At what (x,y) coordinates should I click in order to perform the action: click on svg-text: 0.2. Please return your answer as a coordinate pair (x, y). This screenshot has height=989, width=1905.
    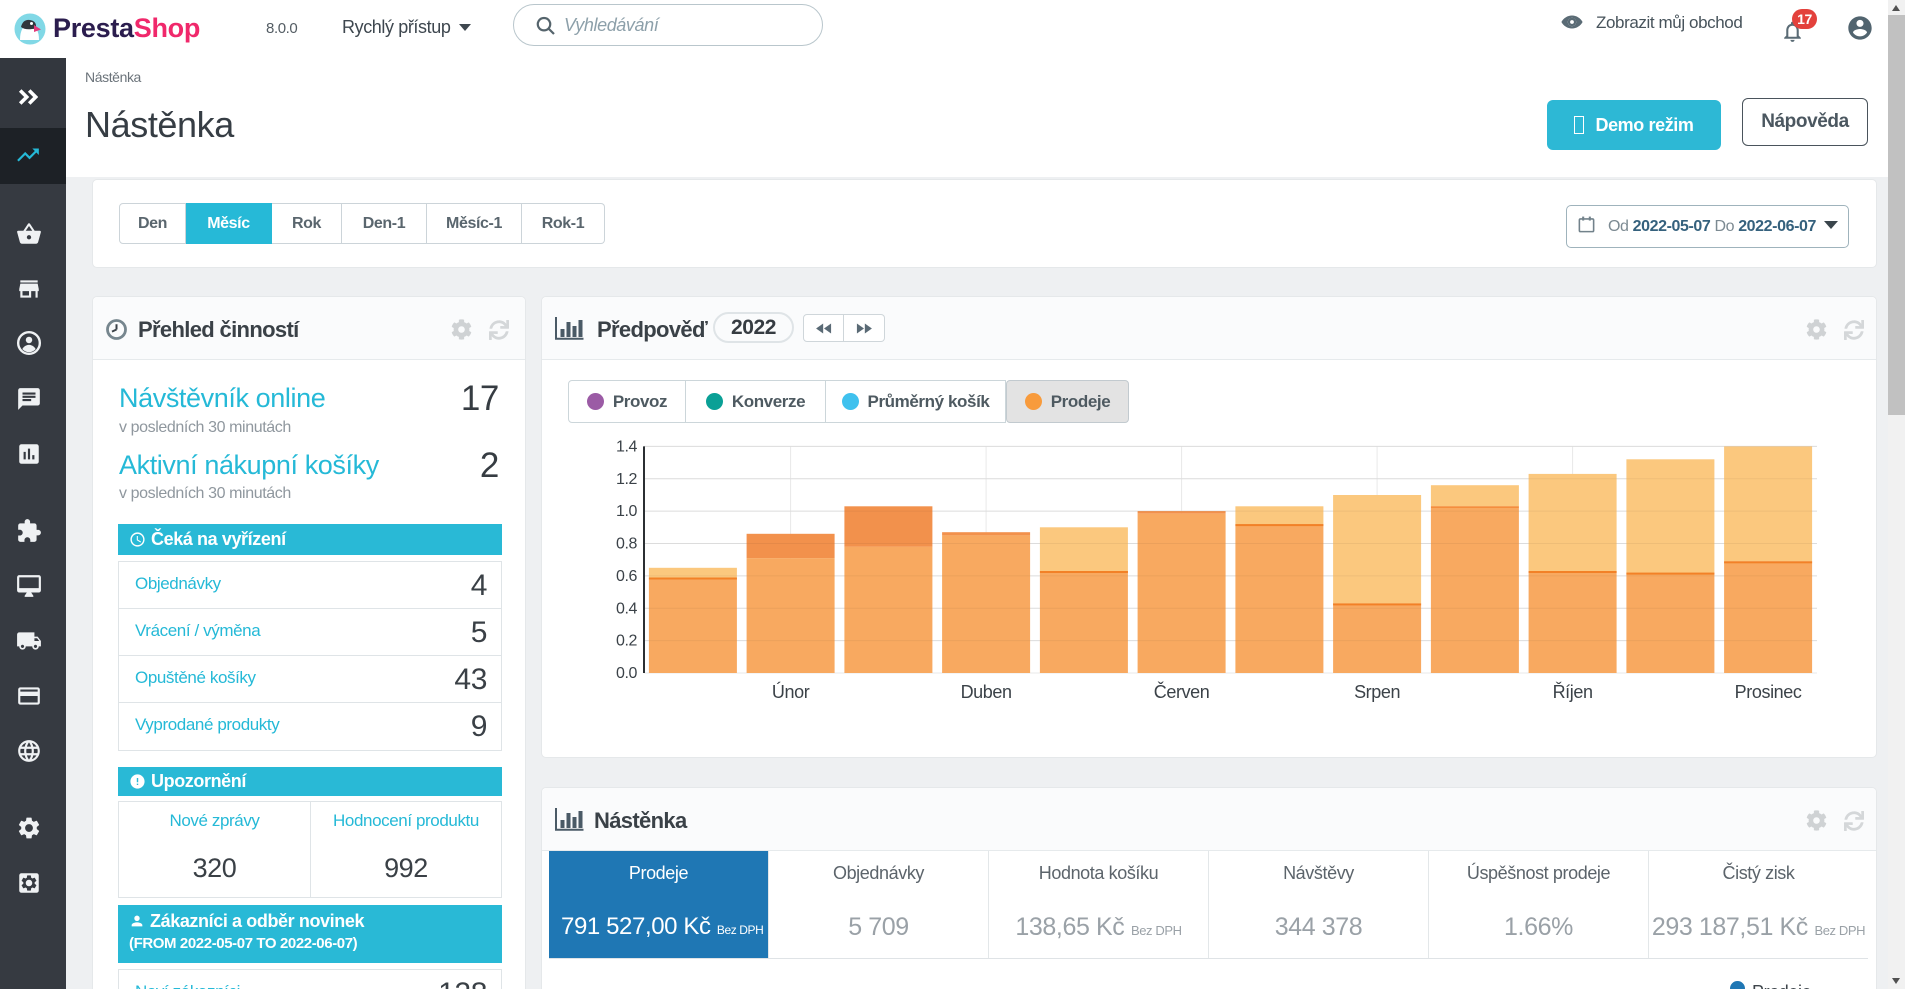
    Looking at the image, I should click on (627, 641).